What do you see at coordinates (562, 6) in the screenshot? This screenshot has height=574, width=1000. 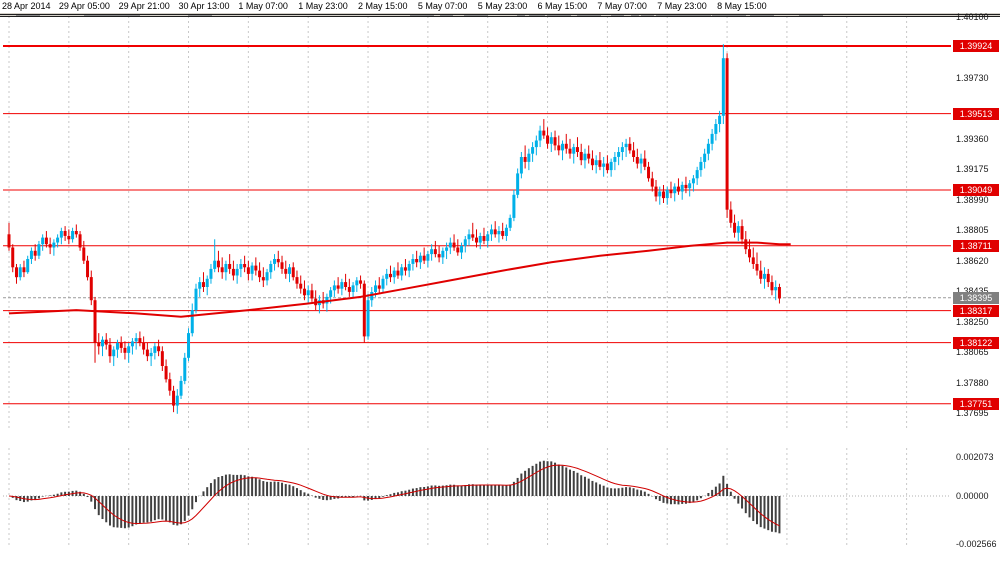 I see `date-label: 6 May 15:00` at bounding box center [562, 6].